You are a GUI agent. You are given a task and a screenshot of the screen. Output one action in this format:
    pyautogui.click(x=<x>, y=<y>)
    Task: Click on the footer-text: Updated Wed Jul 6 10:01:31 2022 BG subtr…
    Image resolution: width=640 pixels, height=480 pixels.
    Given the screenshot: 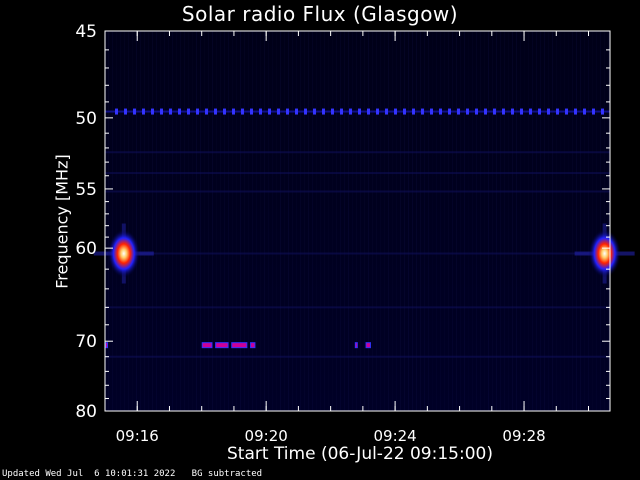 What is the action you would take?
    pyautogui.click(x=132, y=474)
    